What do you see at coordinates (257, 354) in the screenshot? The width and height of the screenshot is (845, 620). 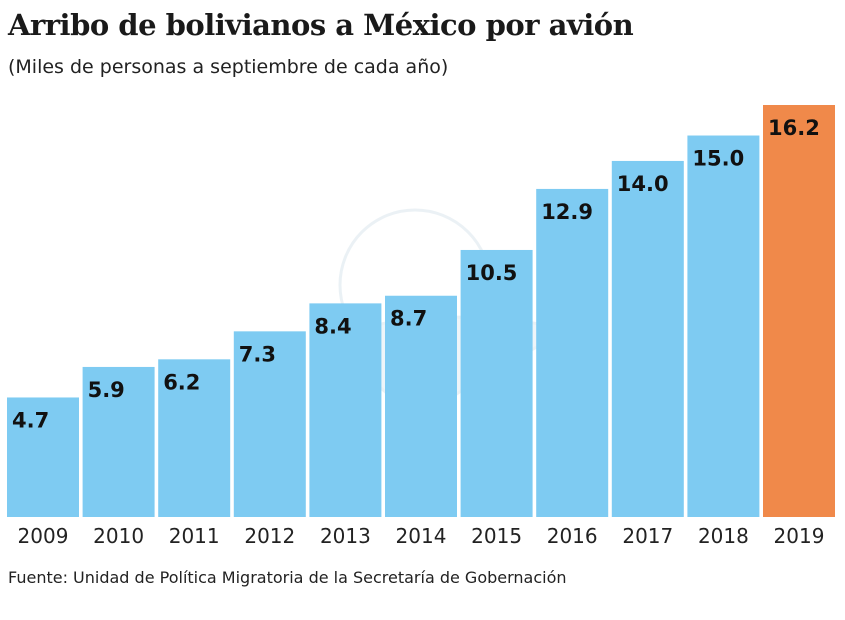 I see `data-label-2012: 7.3` at bounding box center [257, 354].